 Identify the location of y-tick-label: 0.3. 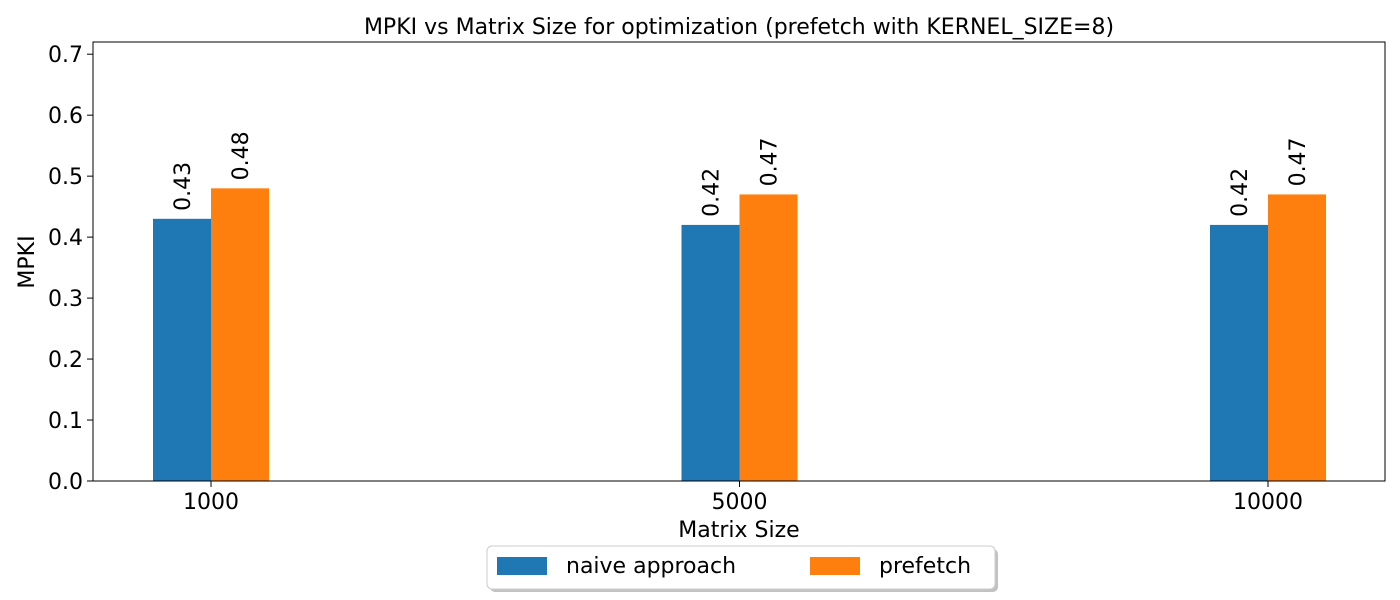
(65, 299).